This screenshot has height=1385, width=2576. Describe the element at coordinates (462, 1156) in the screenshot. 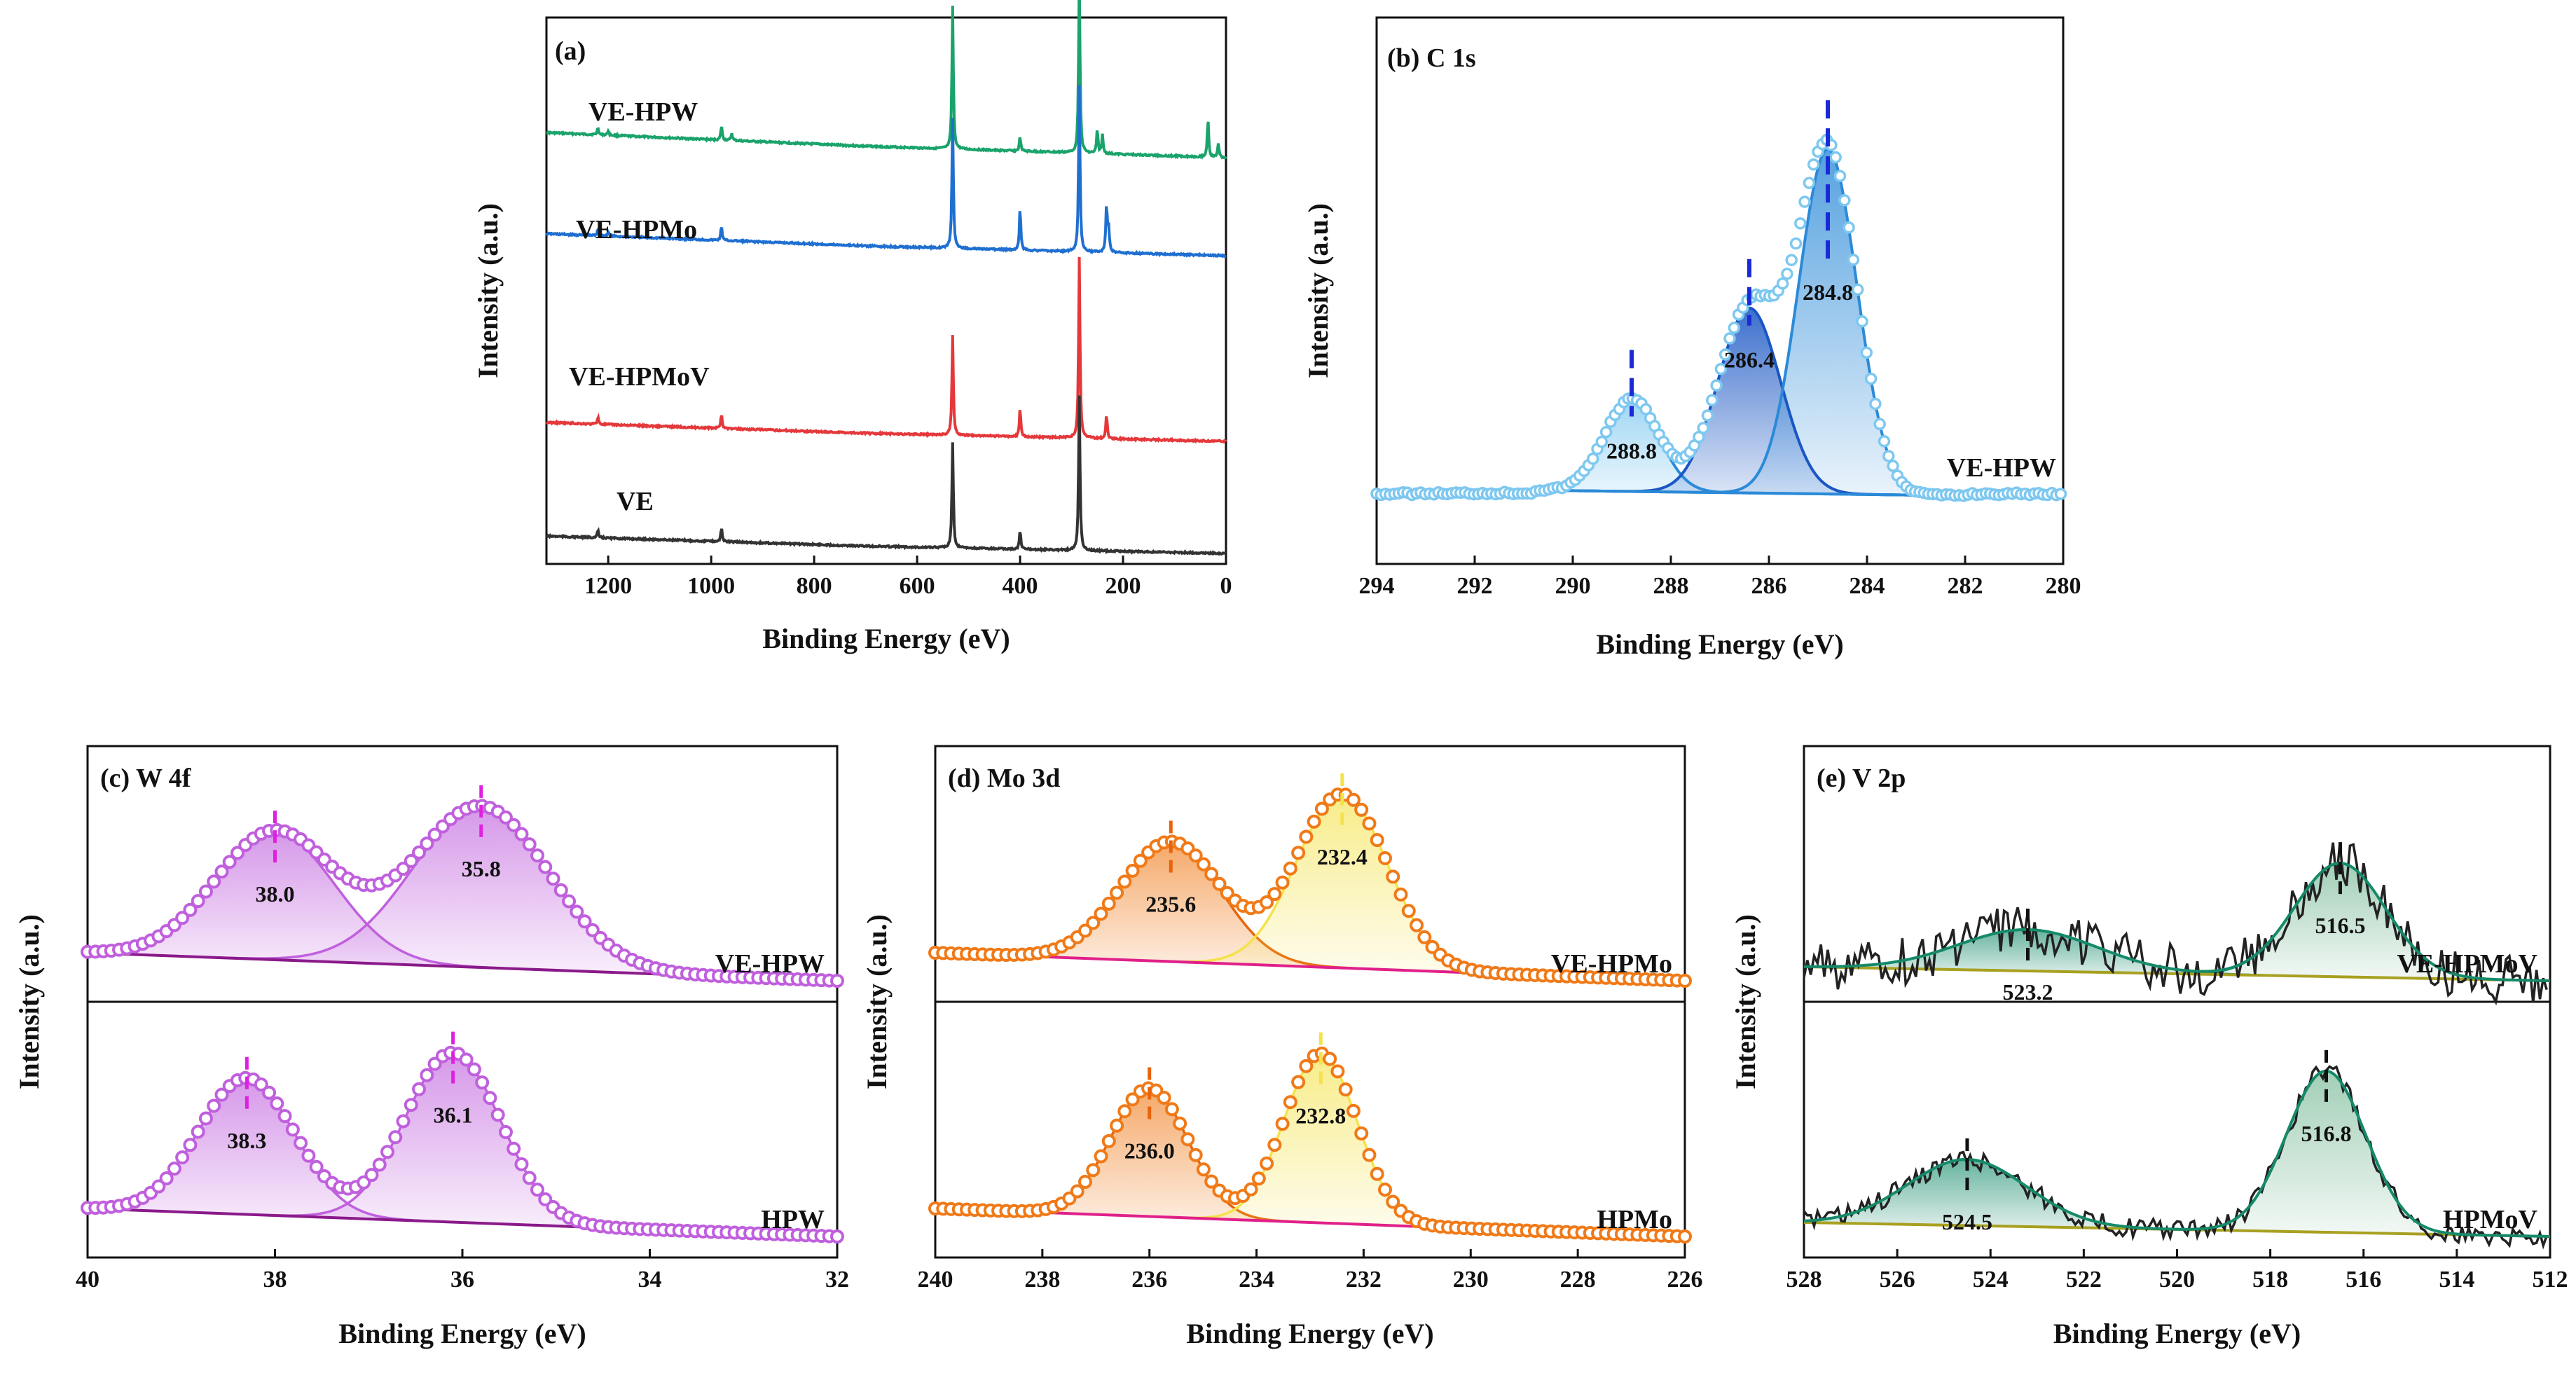

I see `component-fill-38.3` at that location.